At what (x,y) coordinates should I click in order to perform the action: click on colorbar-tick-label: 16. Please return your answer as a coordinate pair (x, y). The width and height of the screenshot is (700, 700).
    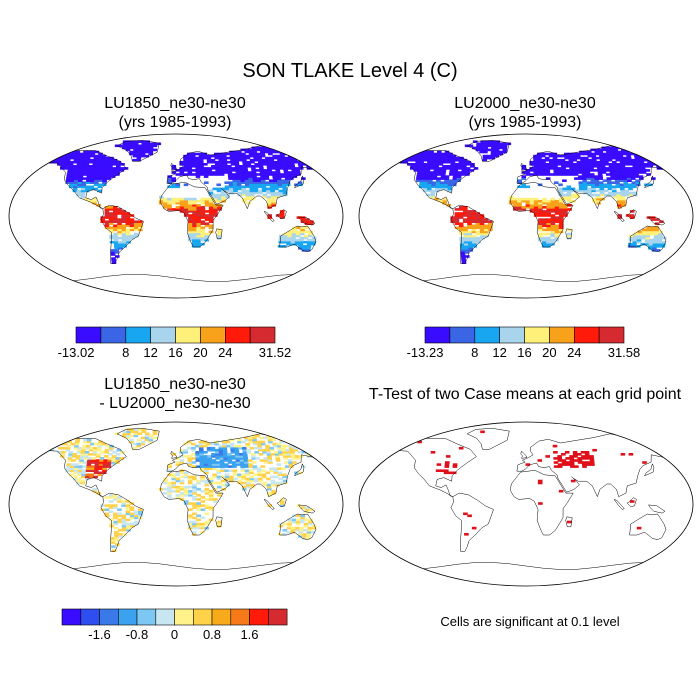
    Looking at the image, I should click on (524, 352).